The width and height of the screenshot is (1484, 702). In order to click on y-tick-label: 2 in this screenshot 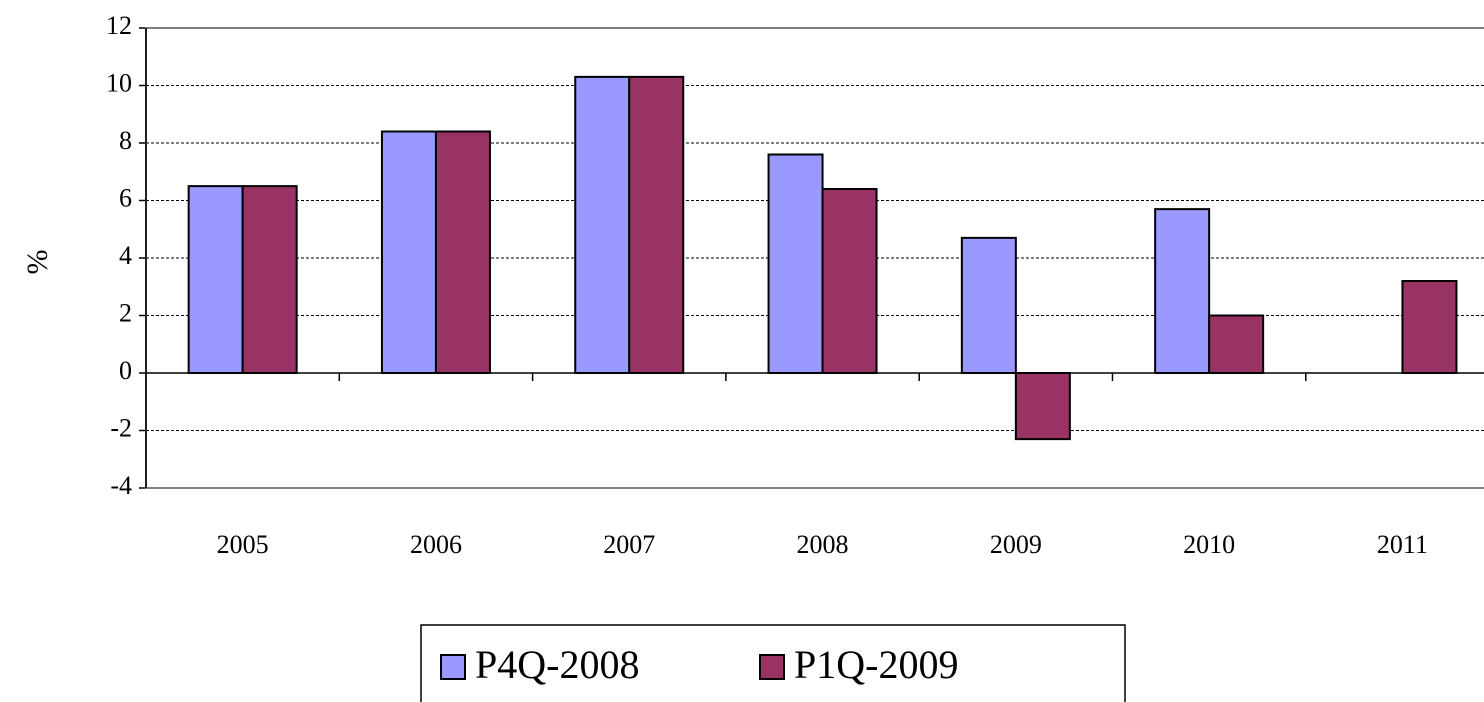, I will do `click(125, 312)`.